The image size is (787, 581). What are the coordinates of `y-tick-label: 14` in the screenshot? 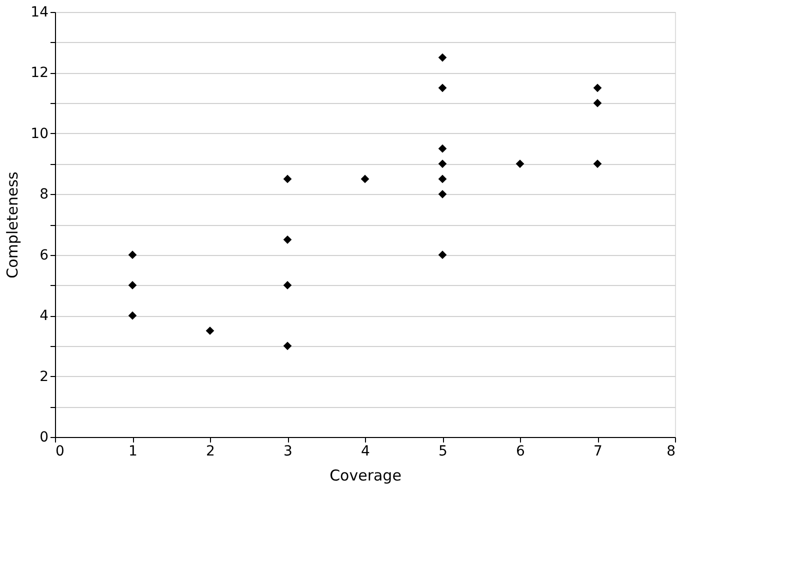 It's located at (39, 12).